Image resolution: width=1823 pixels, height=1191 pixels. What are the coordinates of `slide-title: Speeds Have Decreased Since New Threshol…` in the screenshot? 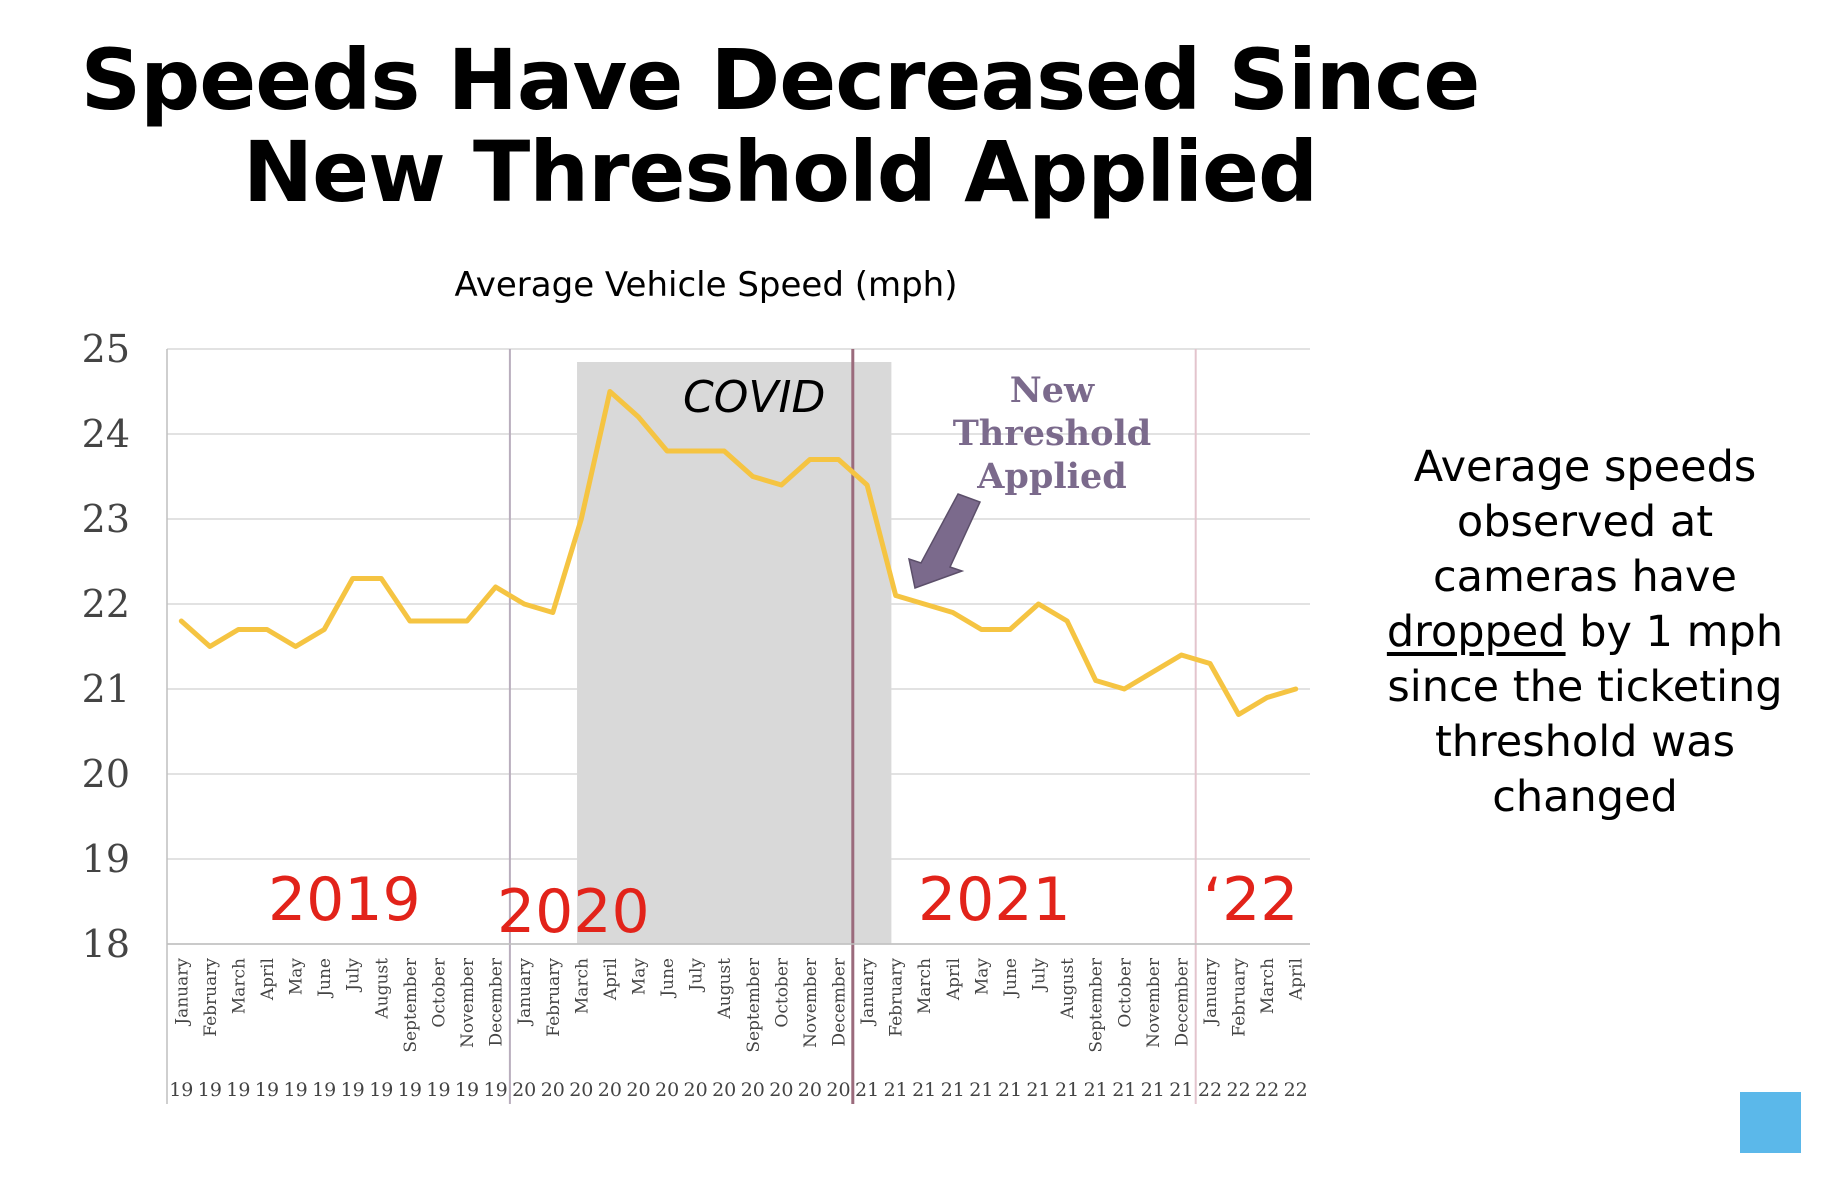 It's located at (780, 126).